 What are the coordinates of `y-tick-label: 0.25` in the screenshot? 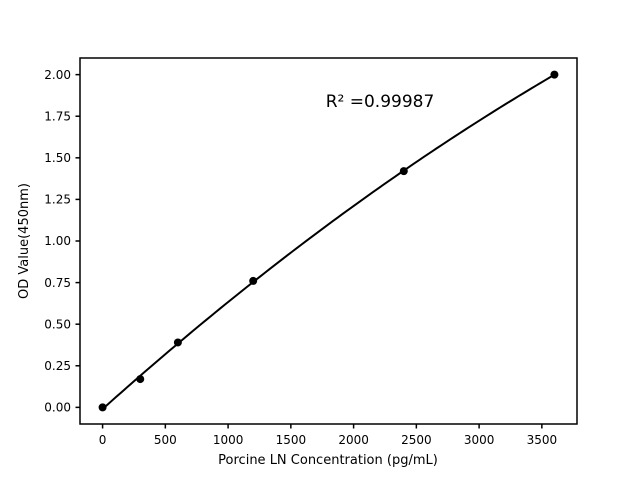 It's located at (57, 366).